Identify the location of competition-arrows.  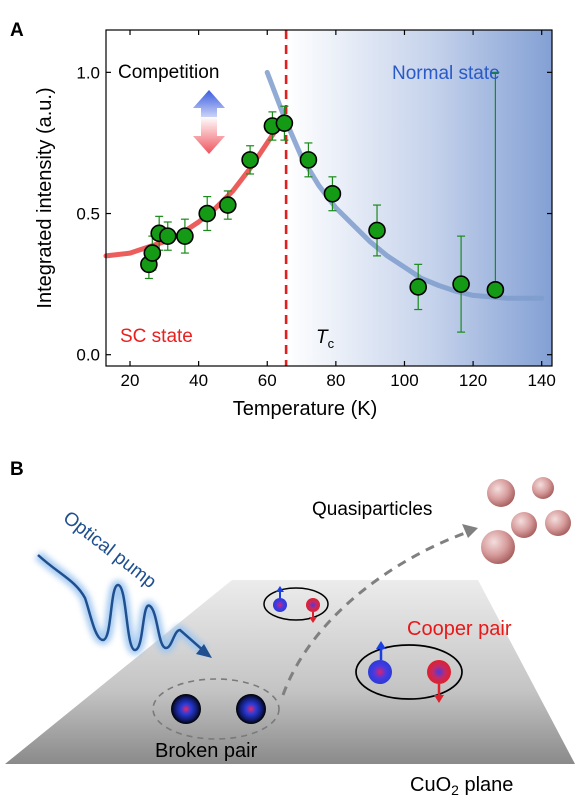
(209, 122).